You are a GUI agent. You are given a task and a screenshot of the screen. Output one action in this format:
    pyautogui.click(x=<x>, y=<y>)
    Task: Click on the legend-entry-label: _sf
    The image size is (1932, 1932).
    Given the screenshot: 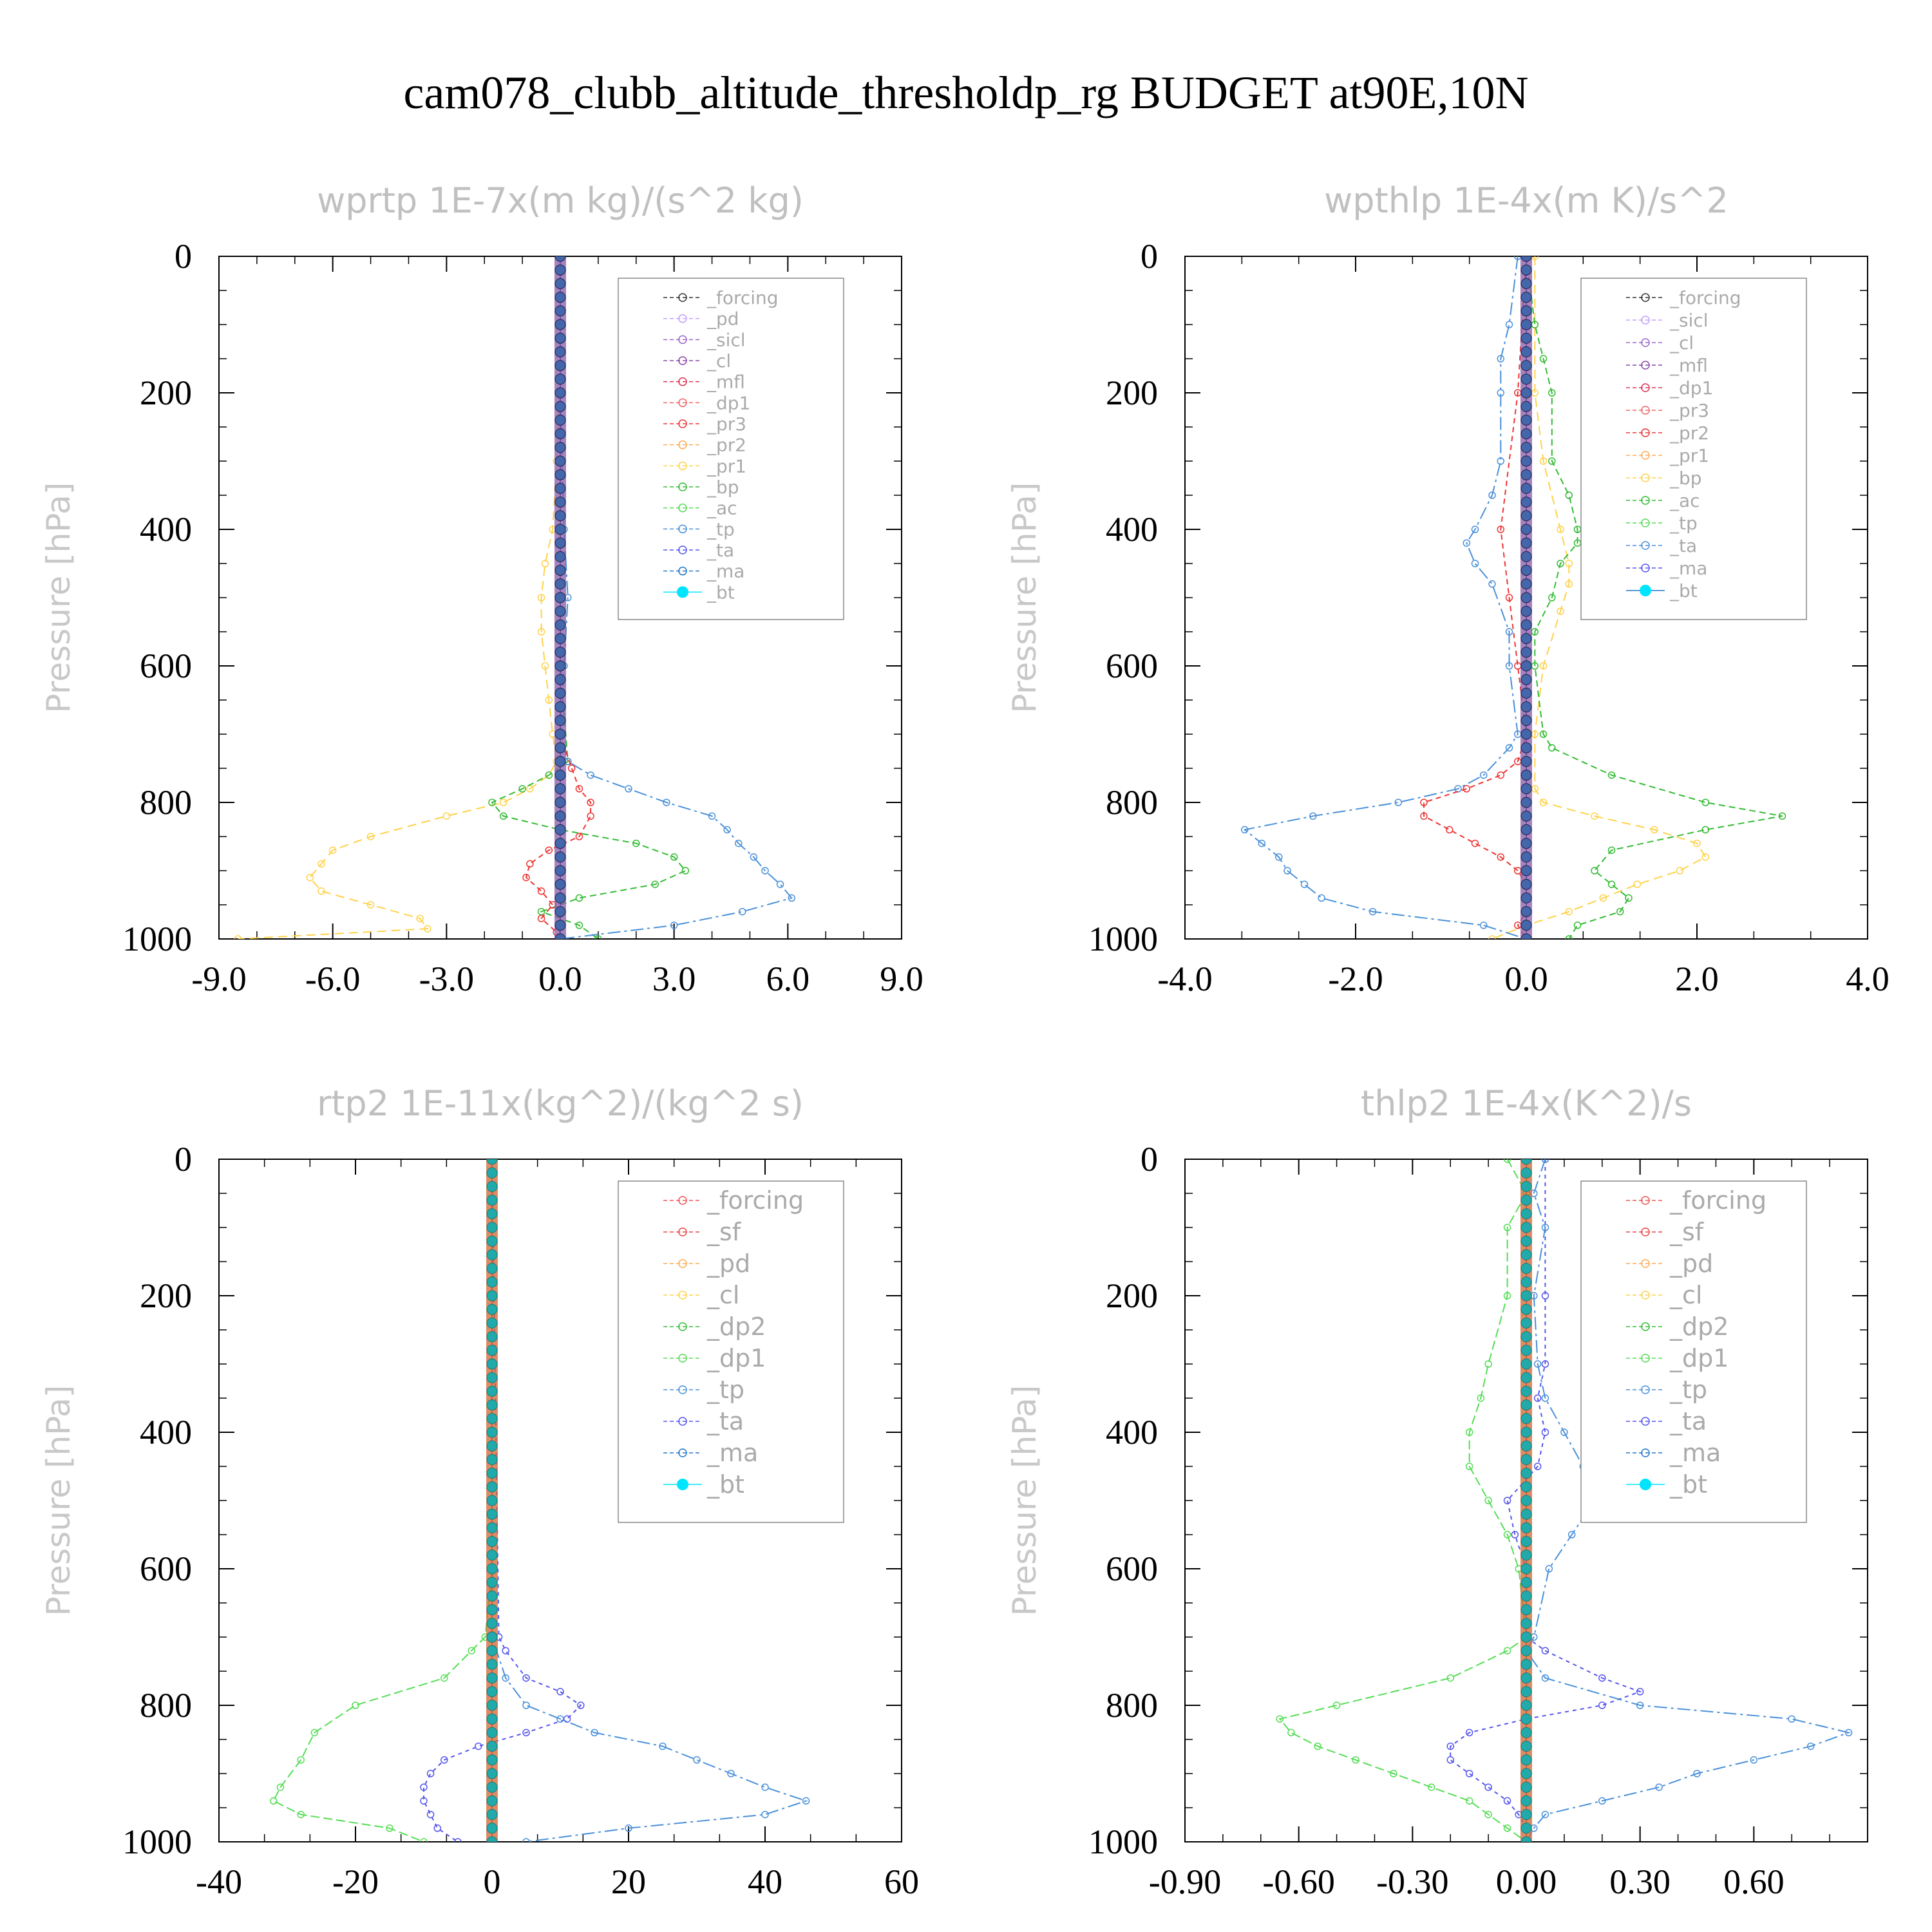 What is the action you would take?
    pyautogui.click(x=724, y=1232)
    